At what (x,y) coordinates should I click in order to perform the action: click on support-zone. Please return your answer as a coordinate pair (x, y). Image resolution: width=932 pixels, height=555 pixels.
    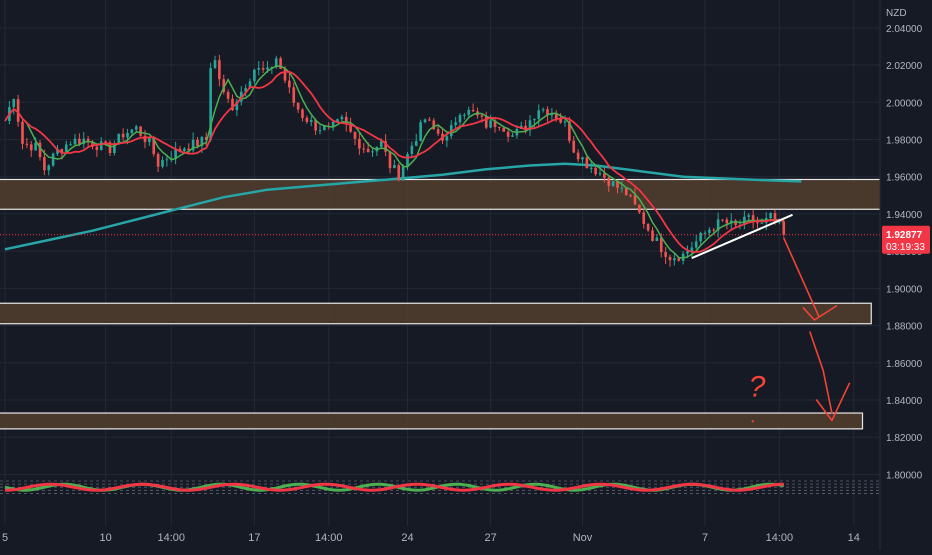
    Looking at the image, I should click on (447, 194).